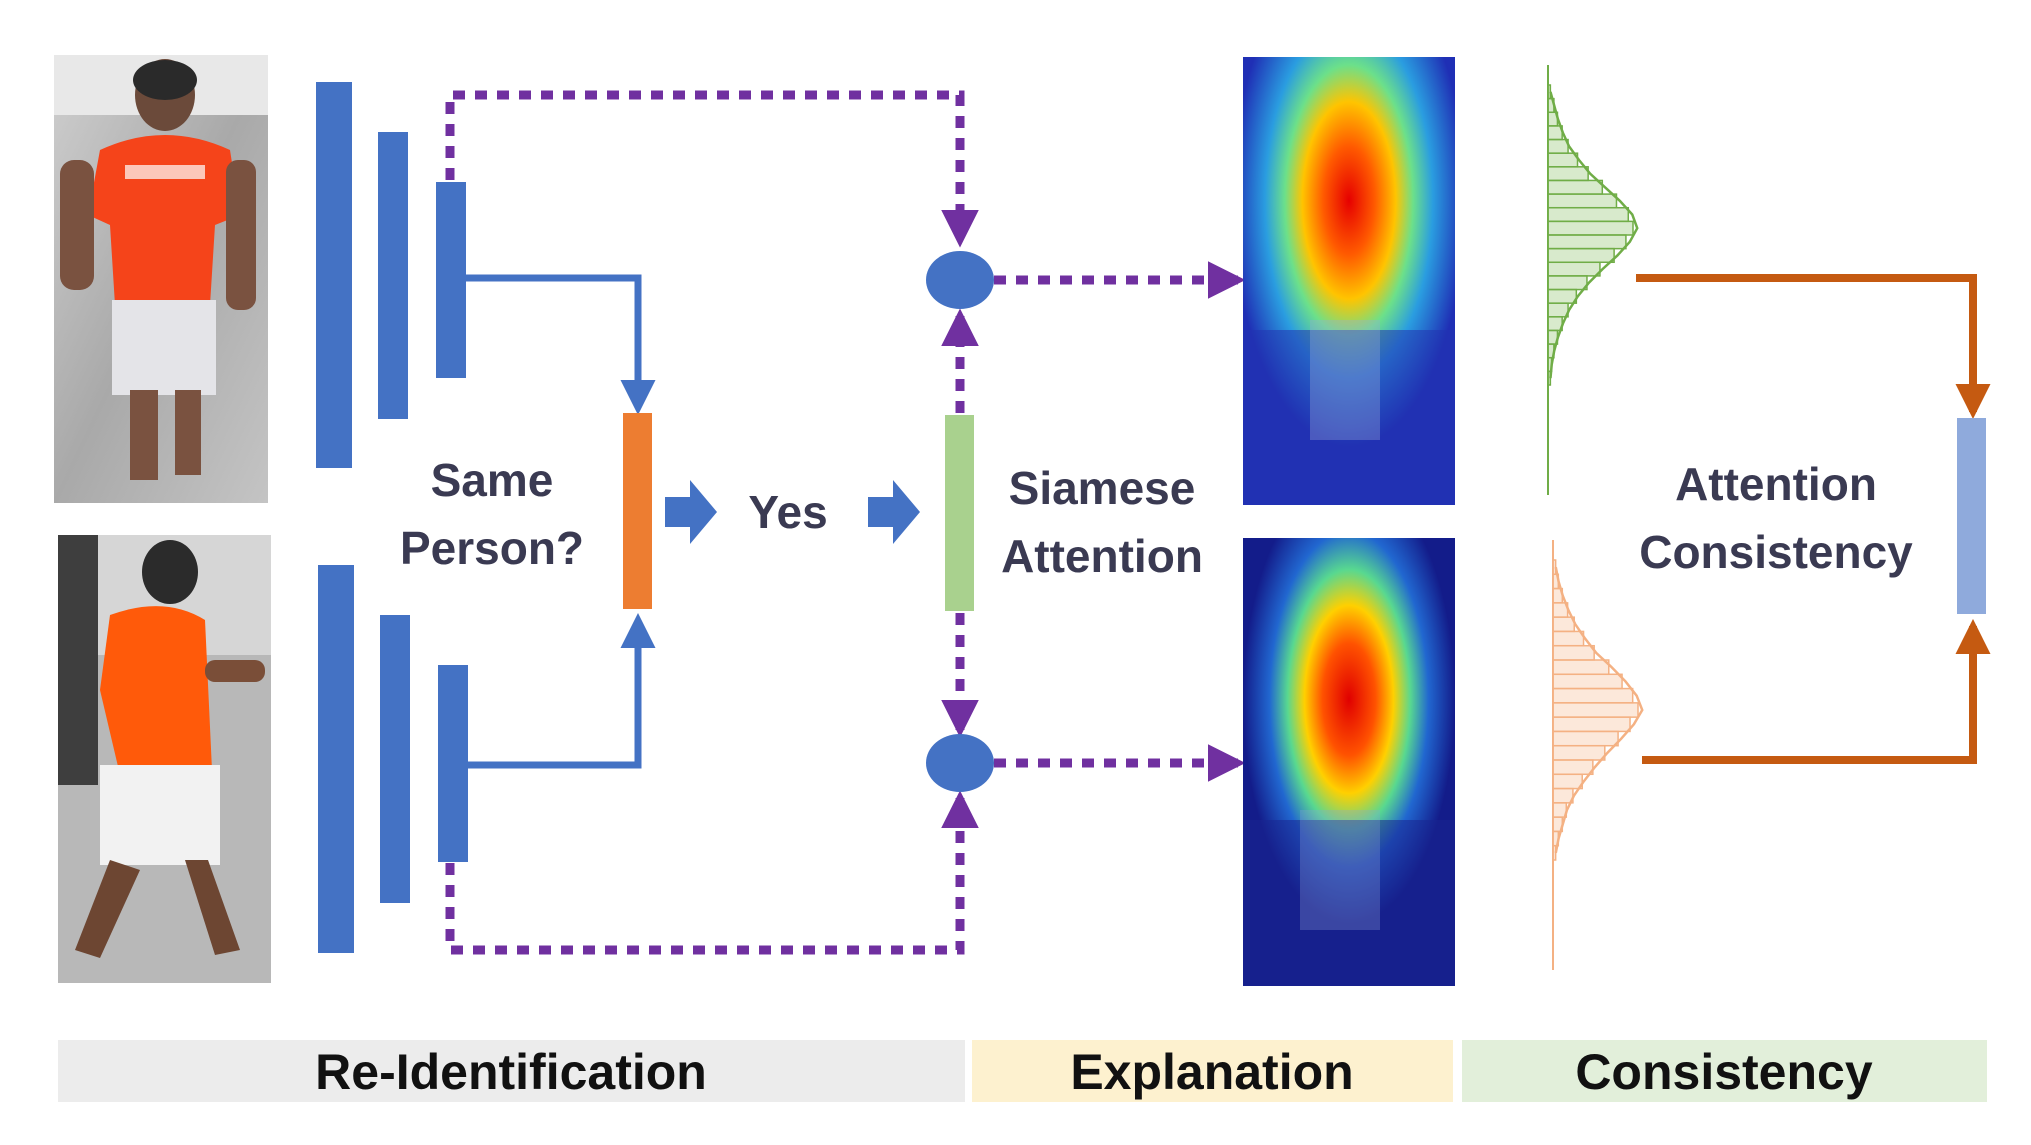 This screenshot has height=1145, width=2031. I want to click on band-consistency, so click(1724, 1071).